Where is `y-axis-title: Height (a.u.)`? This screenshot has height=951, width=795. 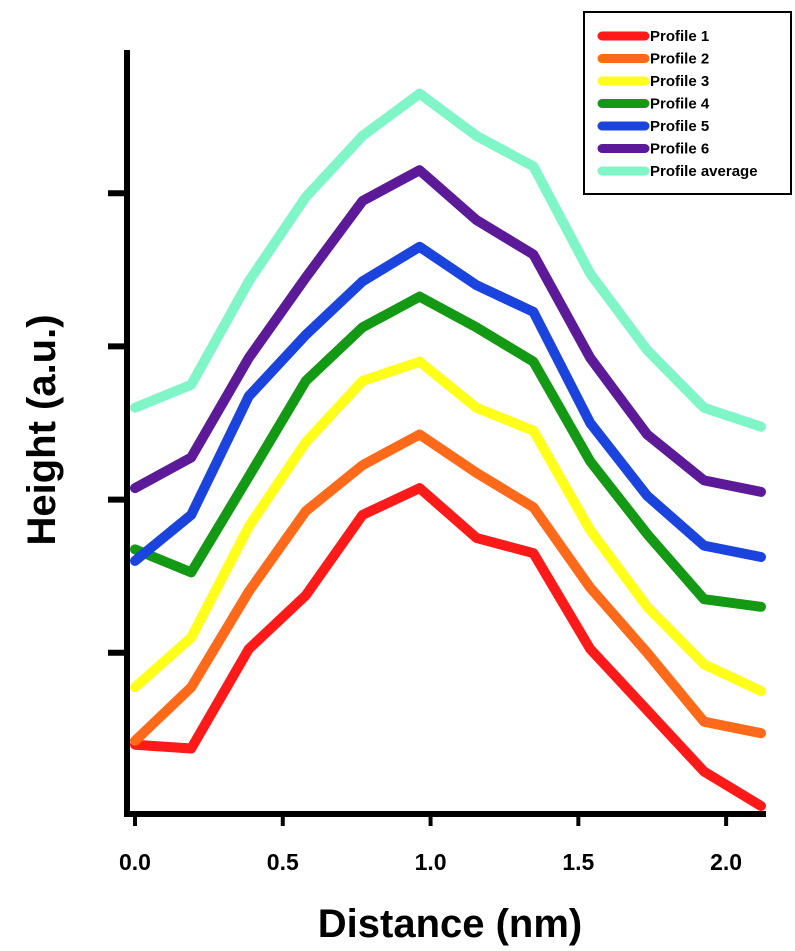
y-axis-title: Height (a.u.) is located at coordinates (42, 429).